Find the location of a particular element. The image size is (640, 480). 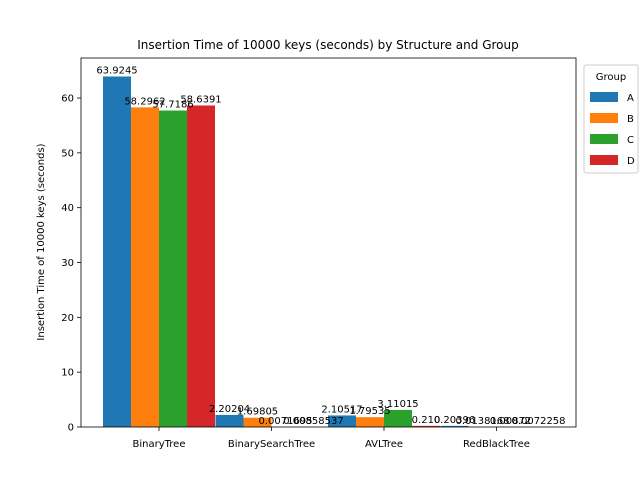

data-label: 1.69805 is located at coordinates (257, 412).